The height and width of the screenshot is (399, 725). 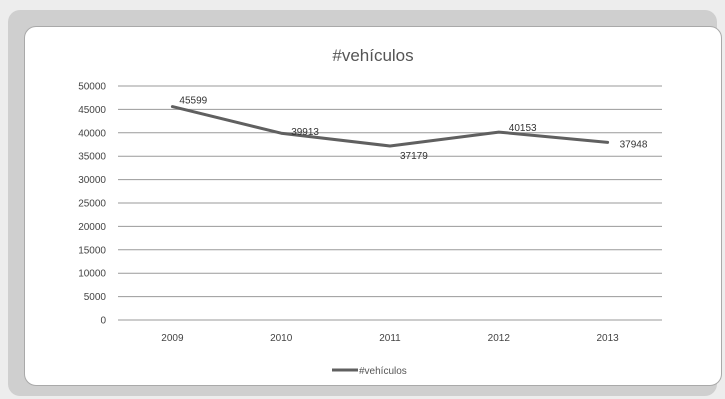 I want to click on data-label: 37179, so click(x=414, y=156).